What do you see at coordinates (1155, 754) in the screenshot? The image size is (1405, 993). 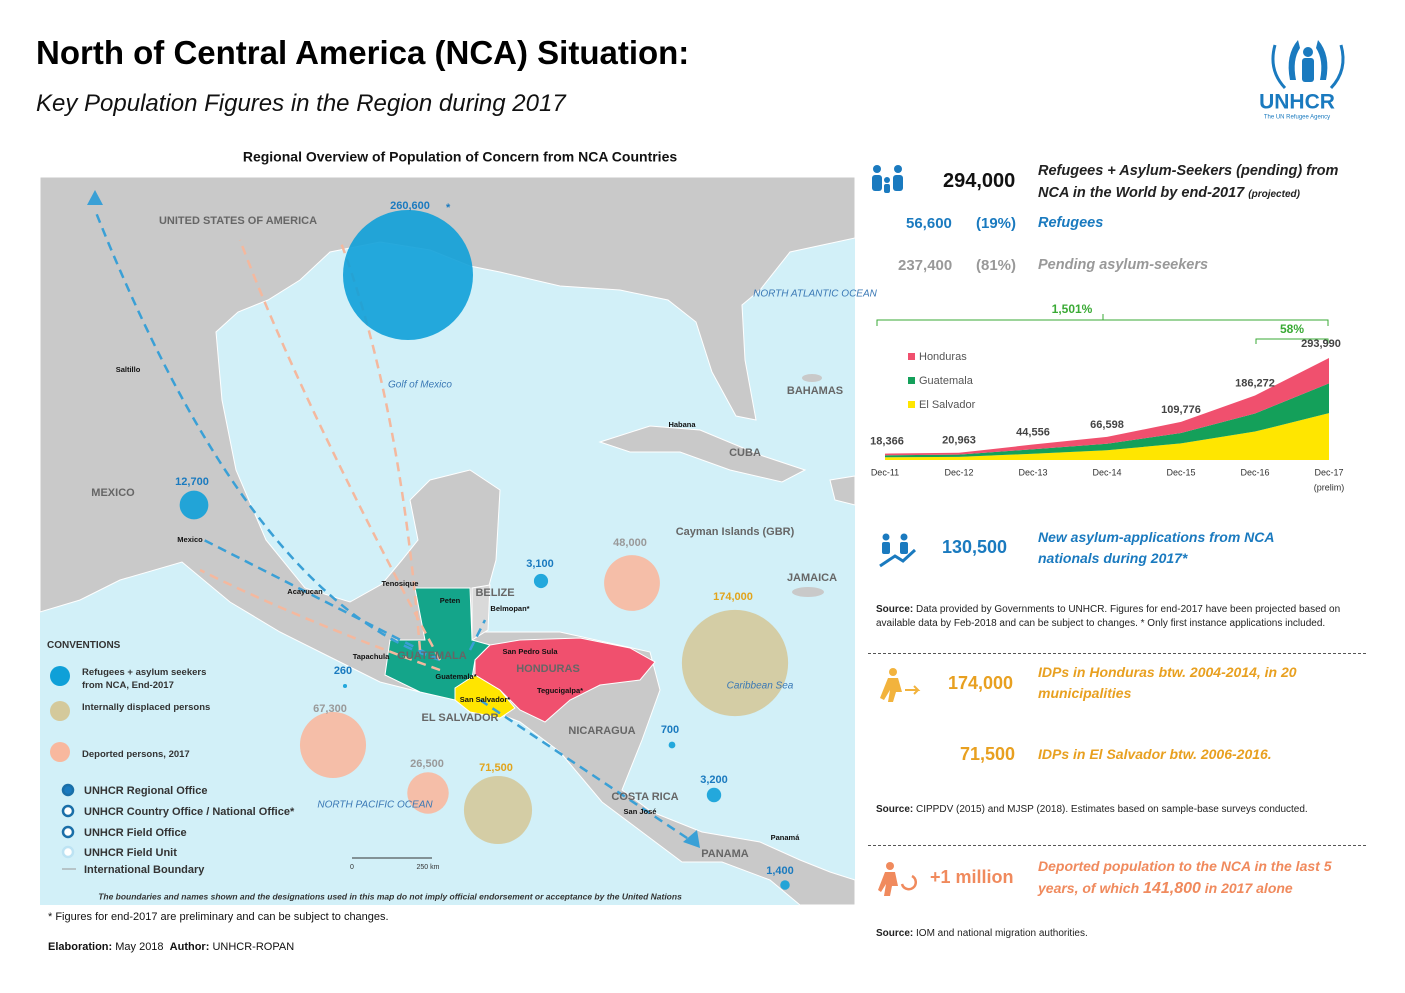 I see `stat-text: IDPs in El Salvador btw. 2006-2016.` at bounding box center [1155, 754].